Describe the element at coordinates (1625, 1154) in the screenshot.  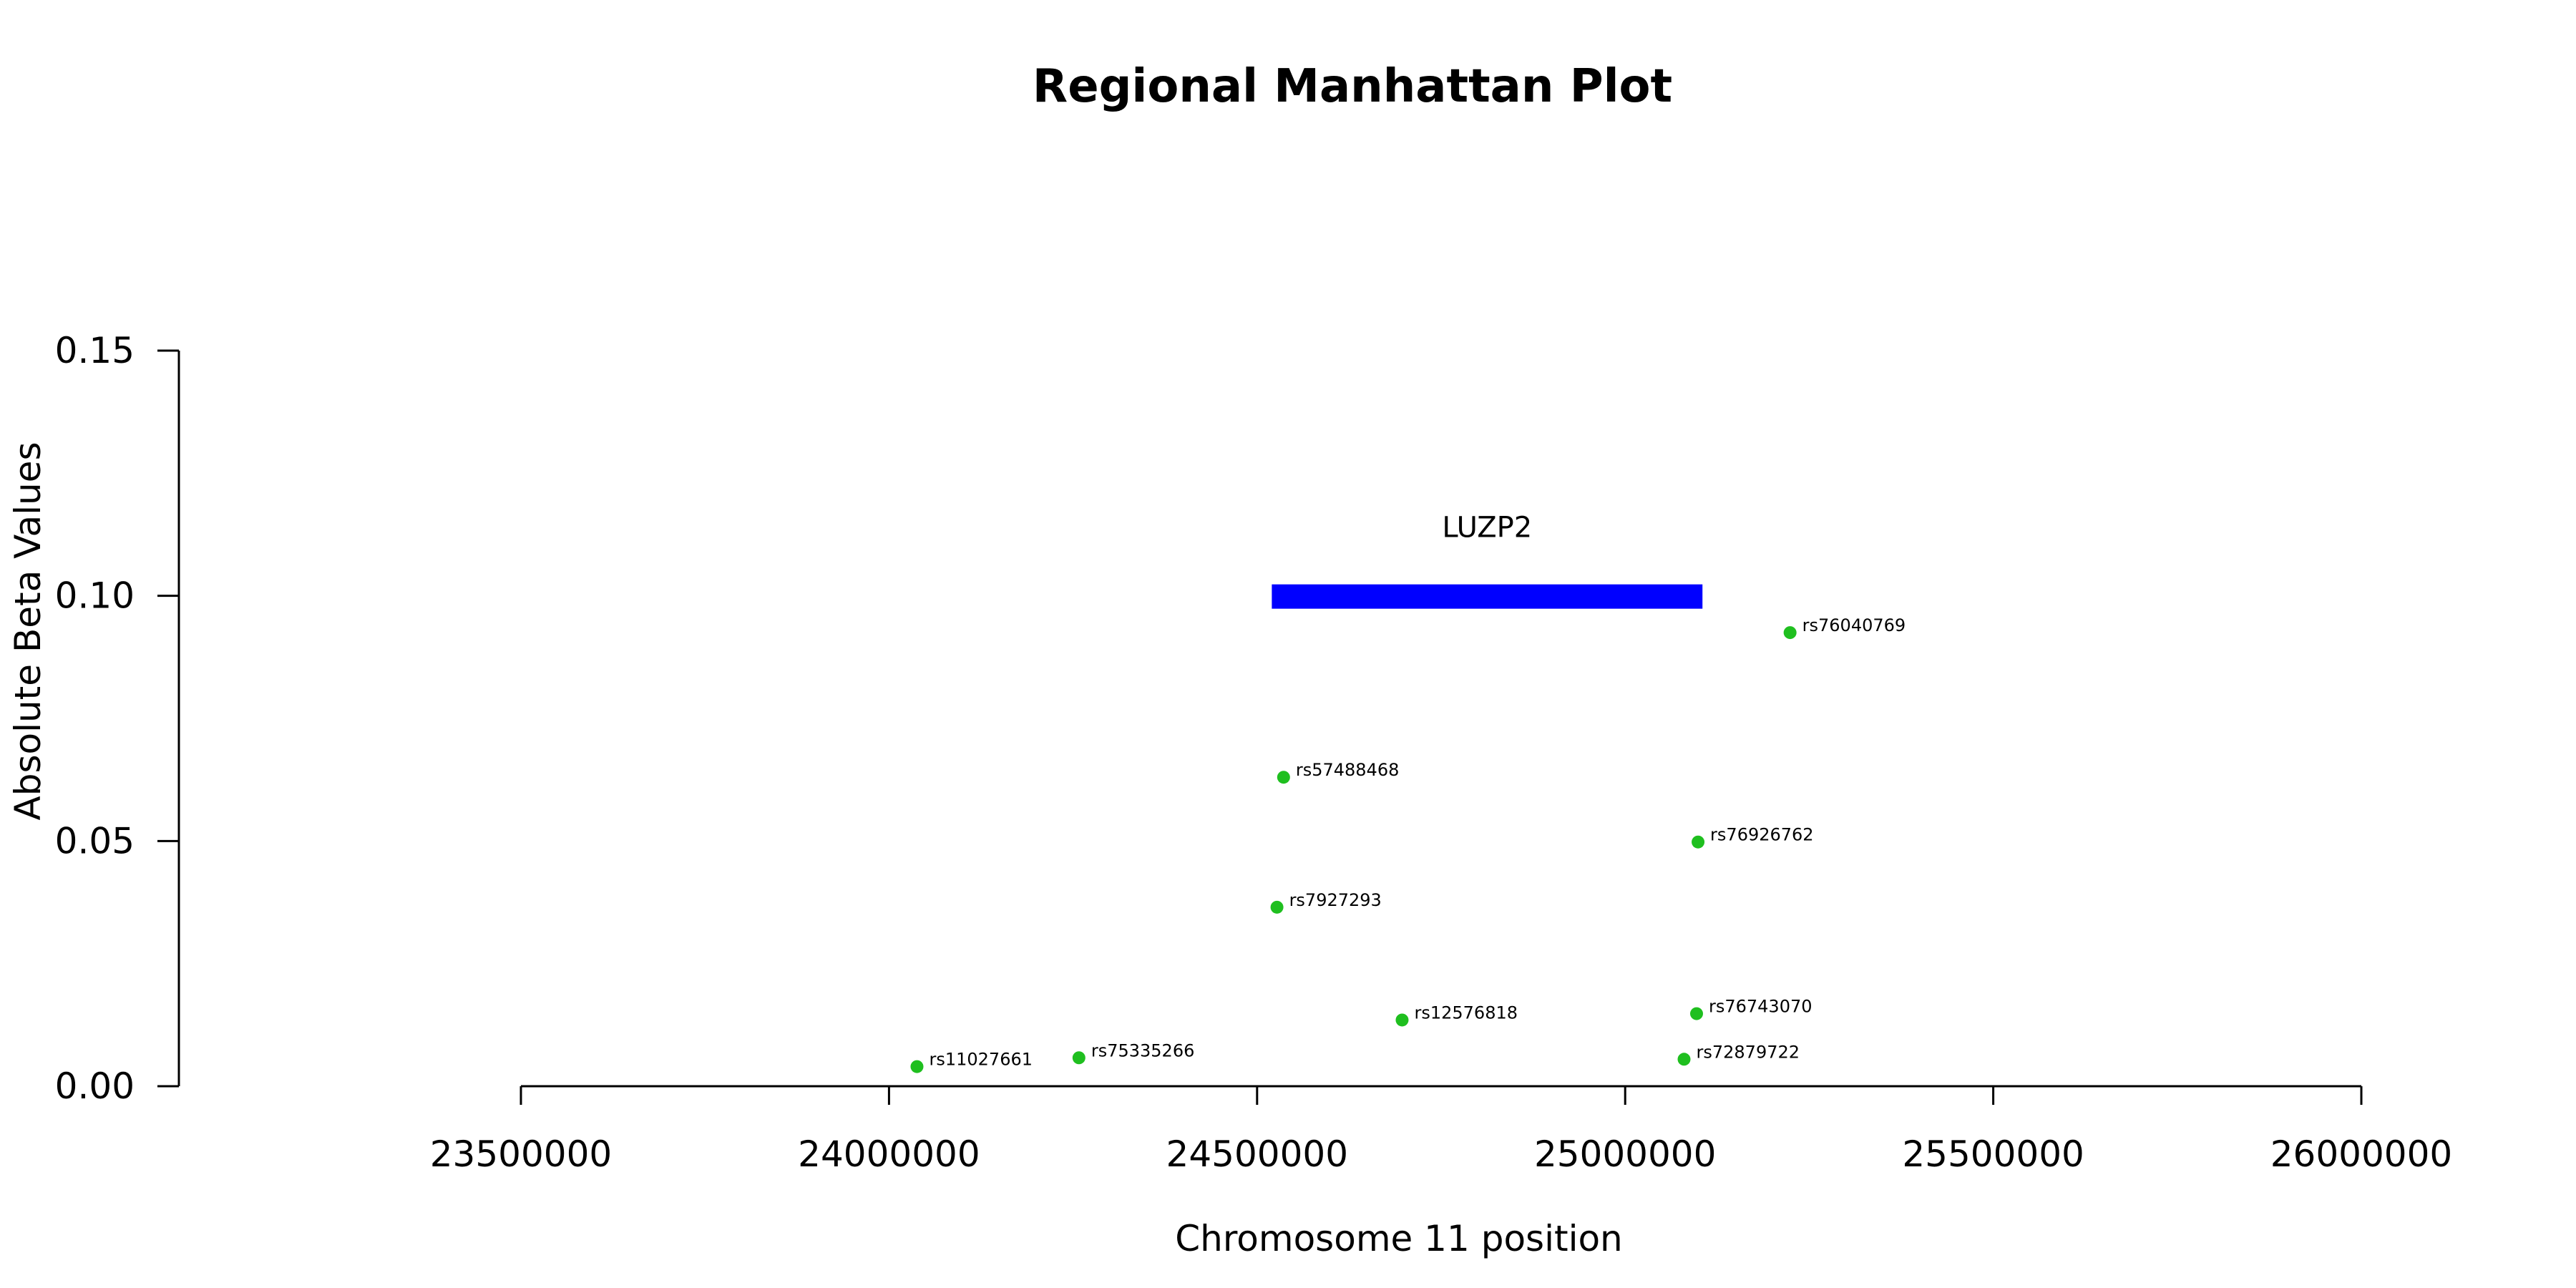
I see `x-tick-label: 25000000` at that location.